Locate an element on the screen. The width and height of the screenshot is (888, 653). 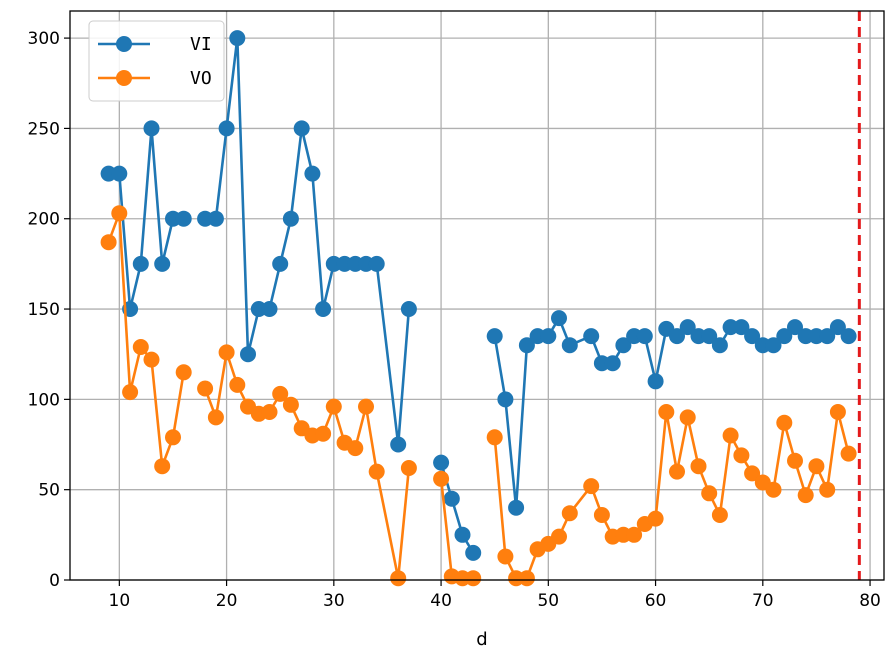
x-tick-label-40: 40 is located at coordinates (441, 601).